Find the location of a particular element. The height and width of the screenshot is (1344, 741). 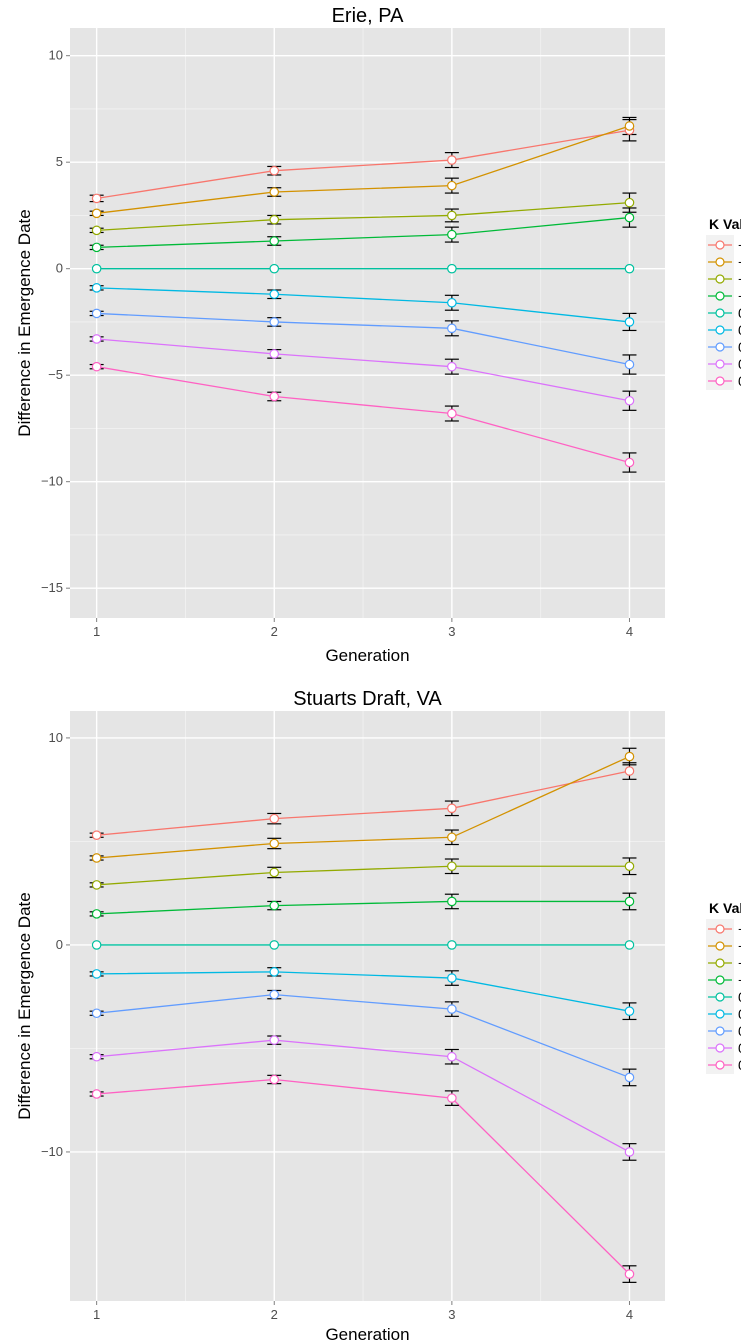

legend-label: 0.1 is located at coordinates (739, 1014).